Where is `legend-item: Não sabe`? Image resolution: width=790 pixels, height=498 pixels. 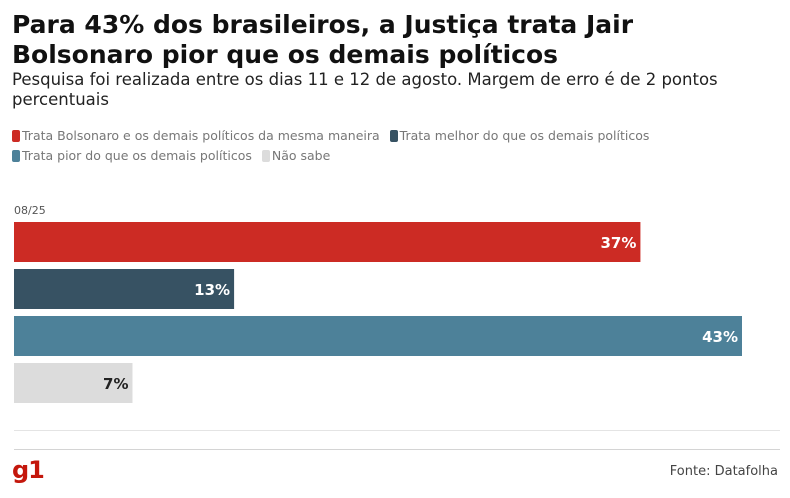
legend-item: Não sabe is located at coordinates (296, 156).